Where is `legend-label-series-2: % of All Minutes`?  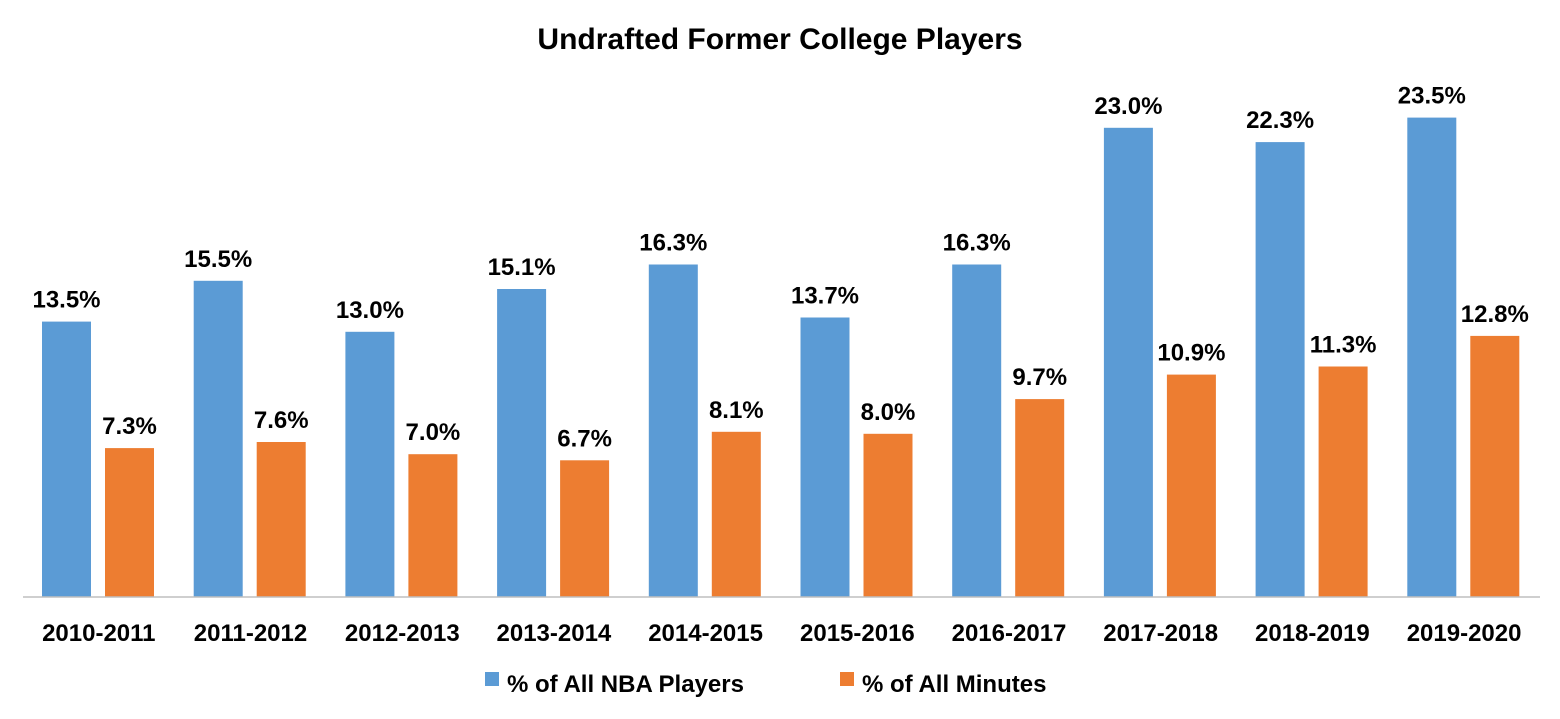 legend-label-series-2: % of All Minutes is located at coordinates (954, 684).